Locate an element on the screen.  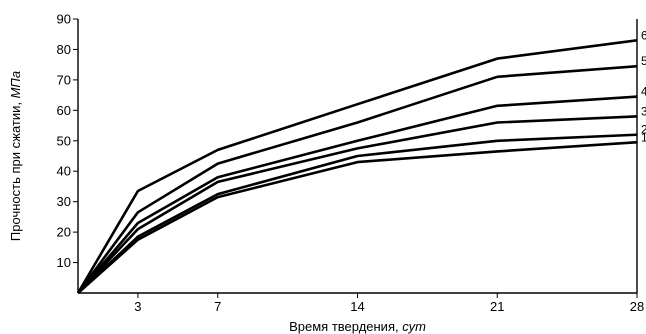
y-tick-label: 50 is located at coordinates (64, 140).